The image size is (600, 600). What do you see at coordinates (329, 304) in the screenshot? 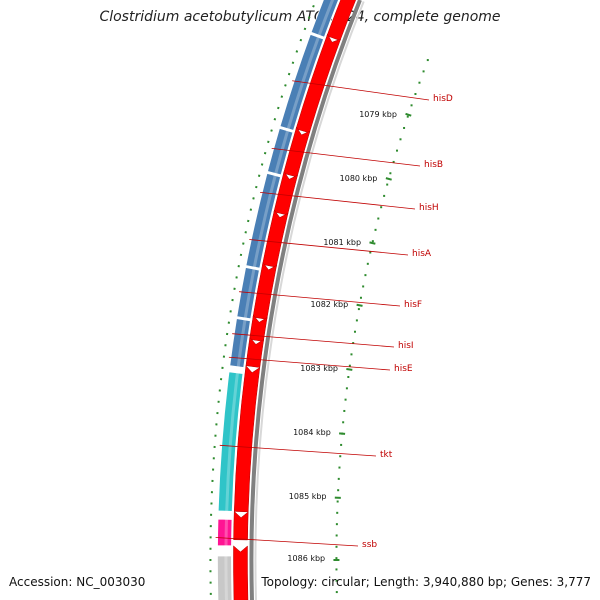
I see `tick-label: 1082 kbp` at bounding box center [329, 304].